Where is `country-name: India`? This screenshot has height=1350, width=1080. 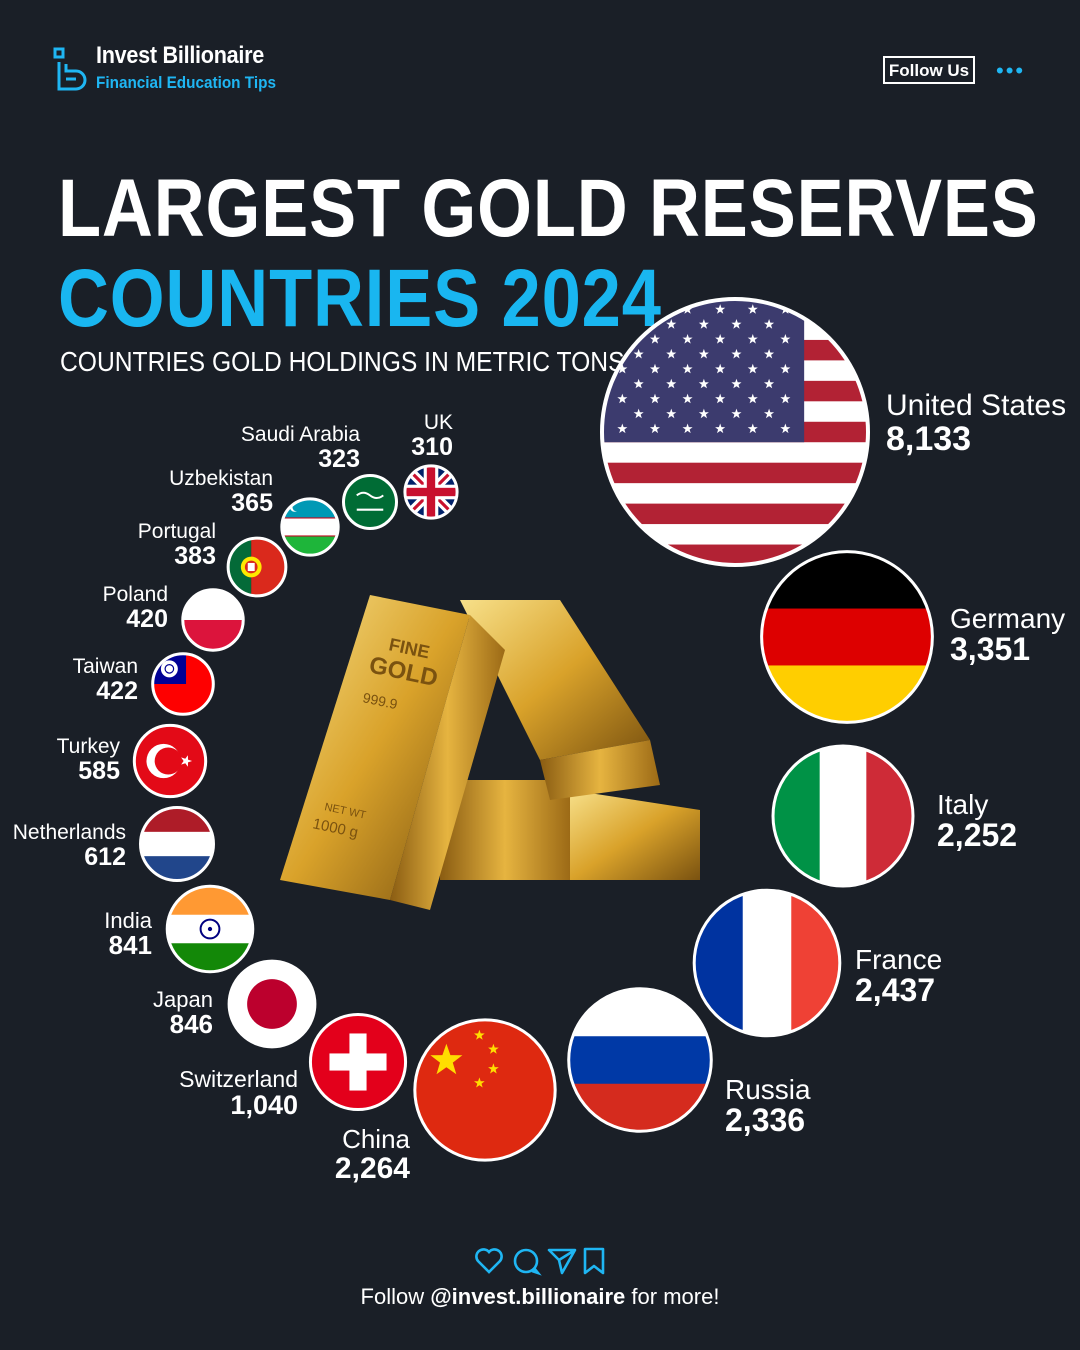 country-name: India is located at coordinates (128, 920).